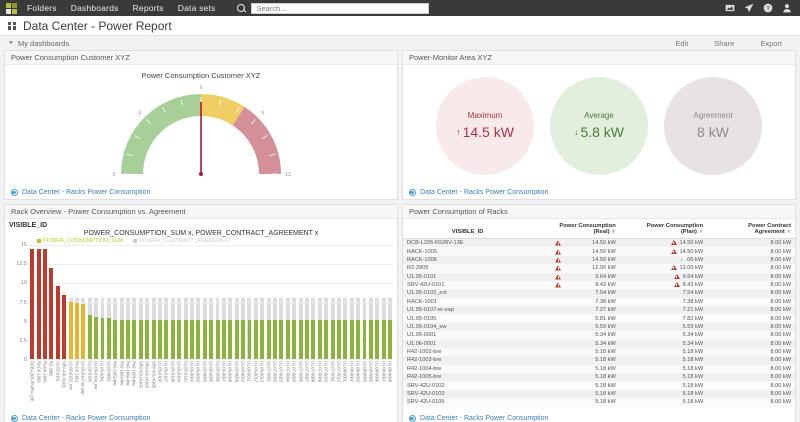  What do you see at coordinates (599, 301) in the screenshot?
I see `table-row: RACK-1001 7.38 kW 7.38 kW 8.00 kW` at bounding box center [599, 301].